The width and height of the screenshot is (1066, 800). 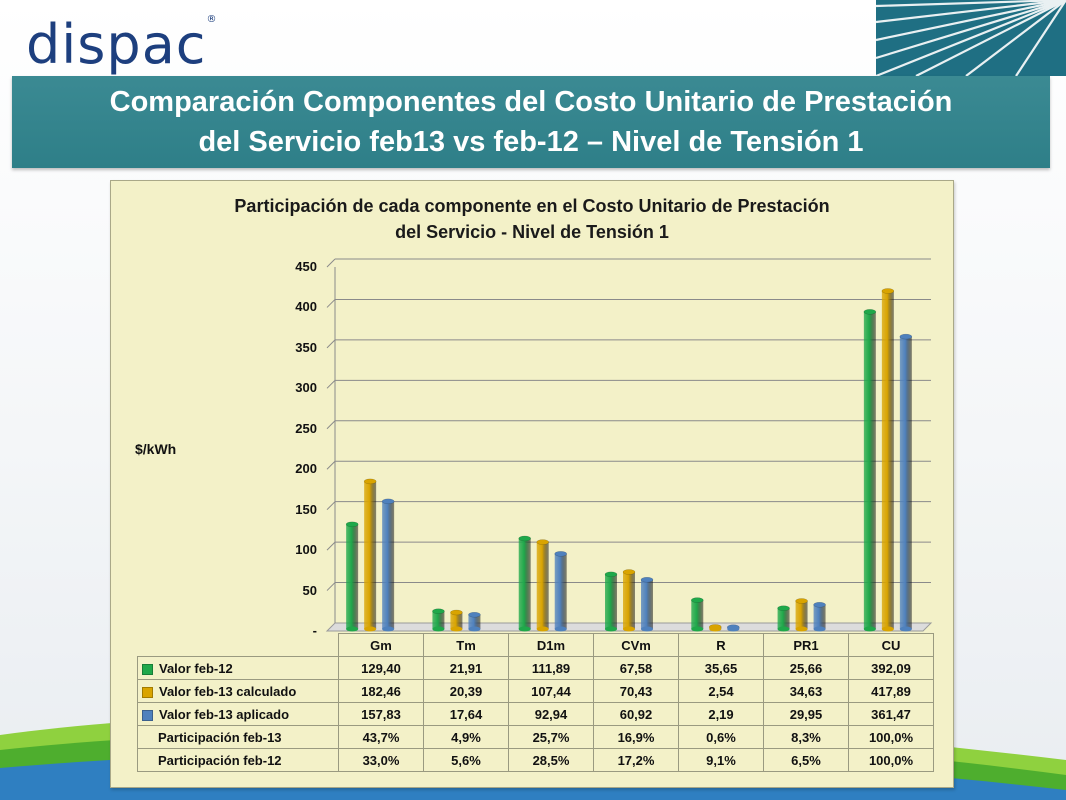 What do you see at coordinates (466, 714) in the screenshot?
I see `data-value: 17,64` at bounding box center [466, 714].